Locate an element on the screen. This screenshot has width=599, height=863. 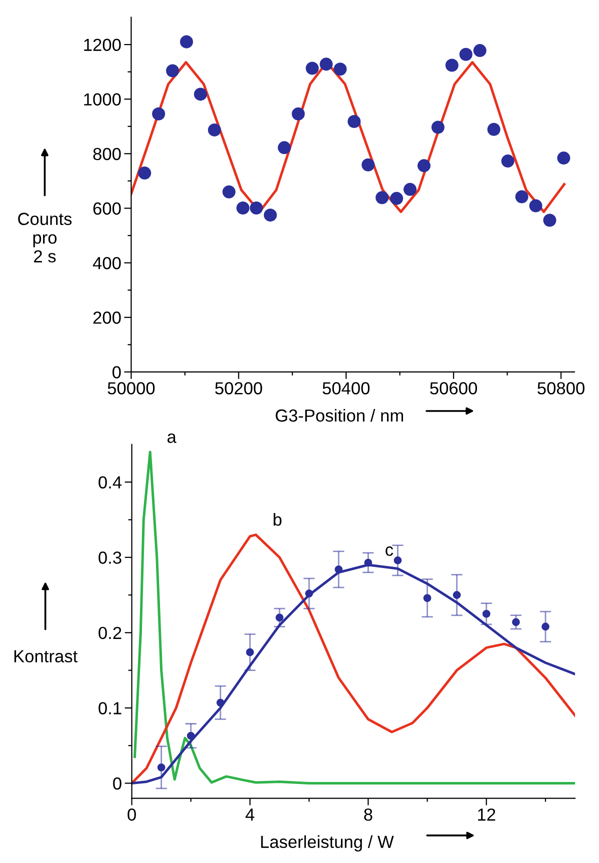
x-tick-label: 0 is located at coordinates (132, 814).